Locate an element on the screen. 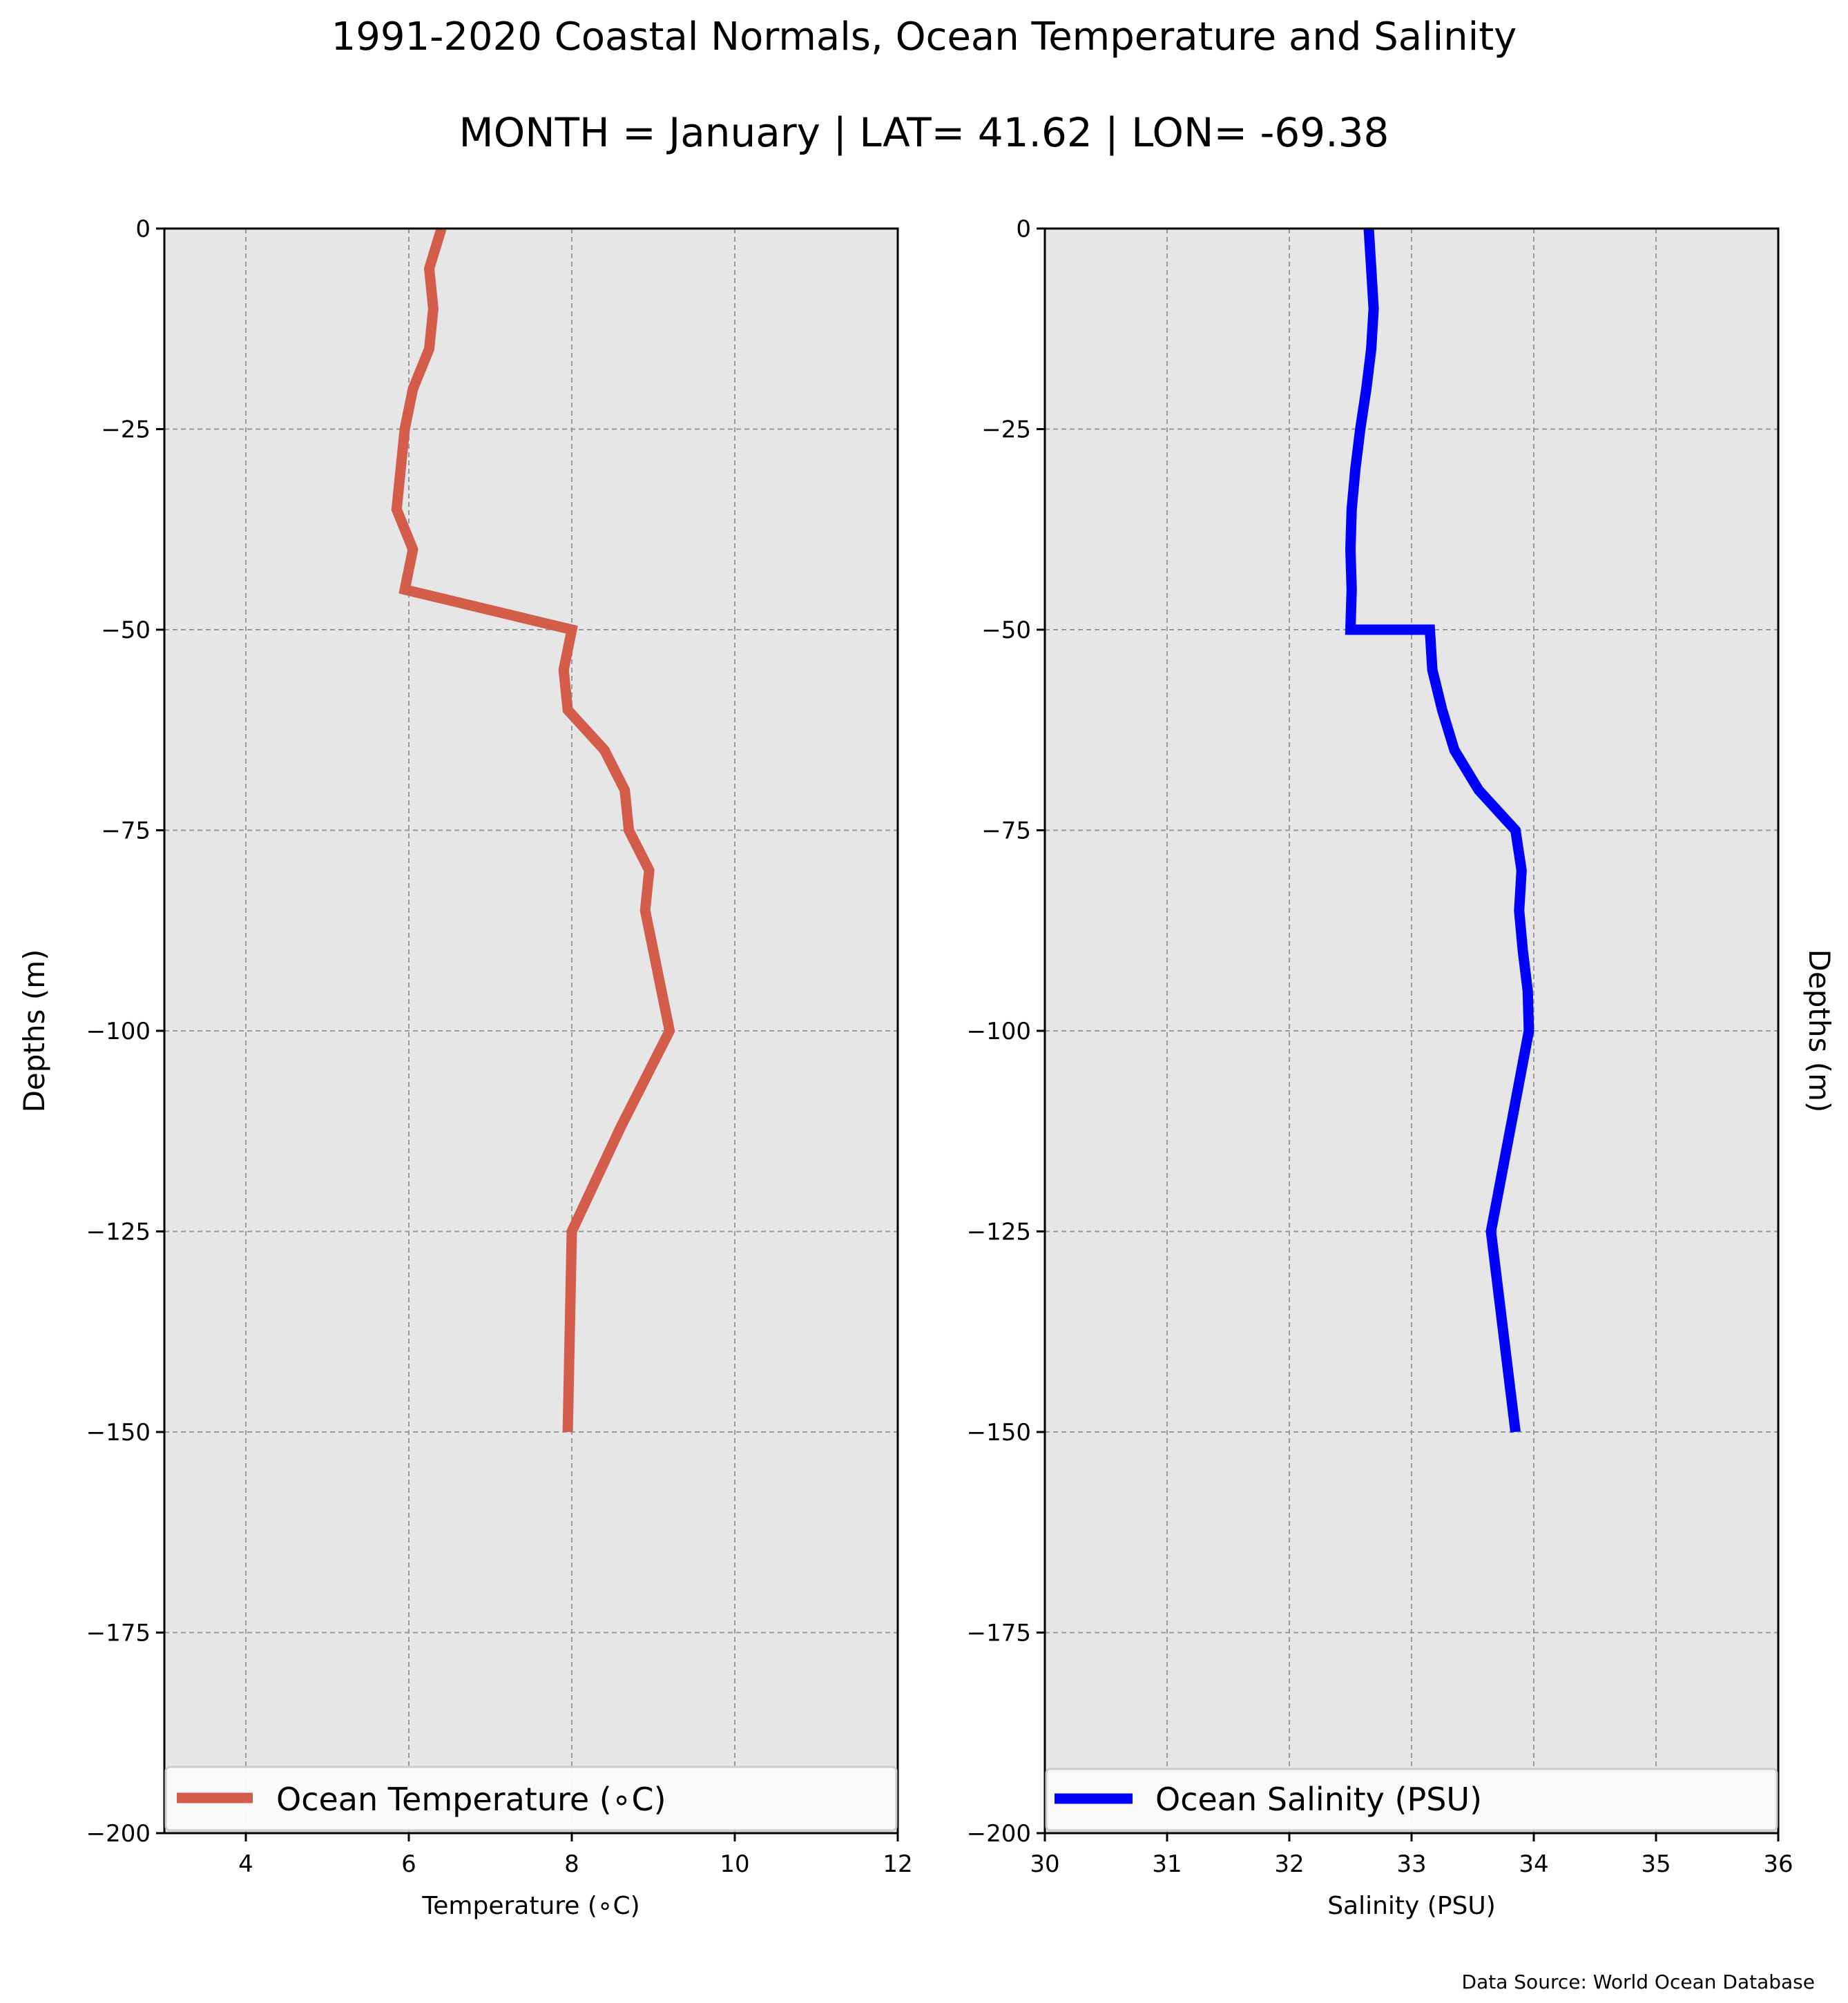  salinity-x-tick-label: 30 is located at coordinates (1044, 1864).